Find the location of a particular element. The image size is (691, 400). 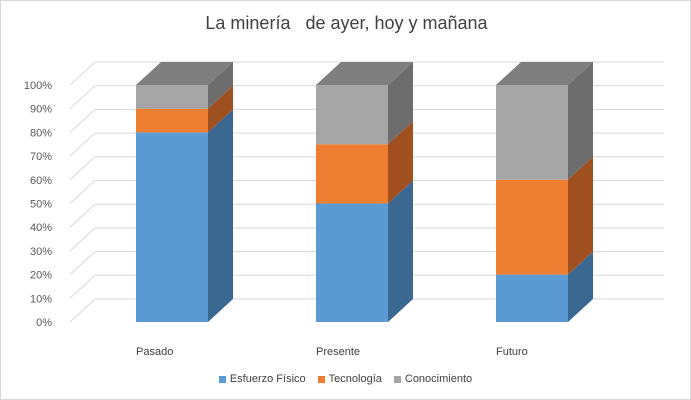

y-tick-label: 10% is located at coordinates (41, 299).